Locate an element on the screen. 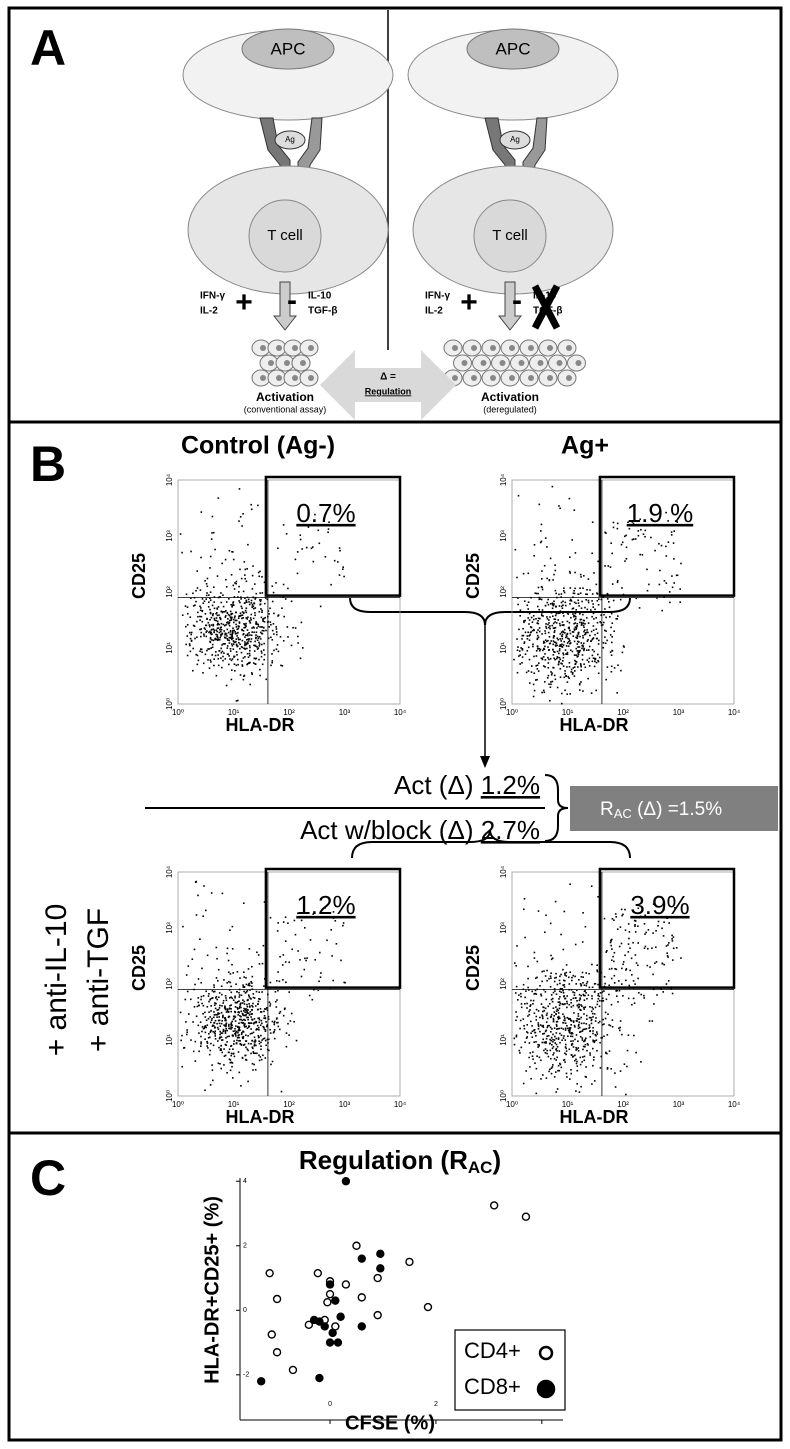 This screenshot has width=790, height=1449. y-axis-label: HLA-DR+CD25+ (%) is located at coordinates (212, 1290).